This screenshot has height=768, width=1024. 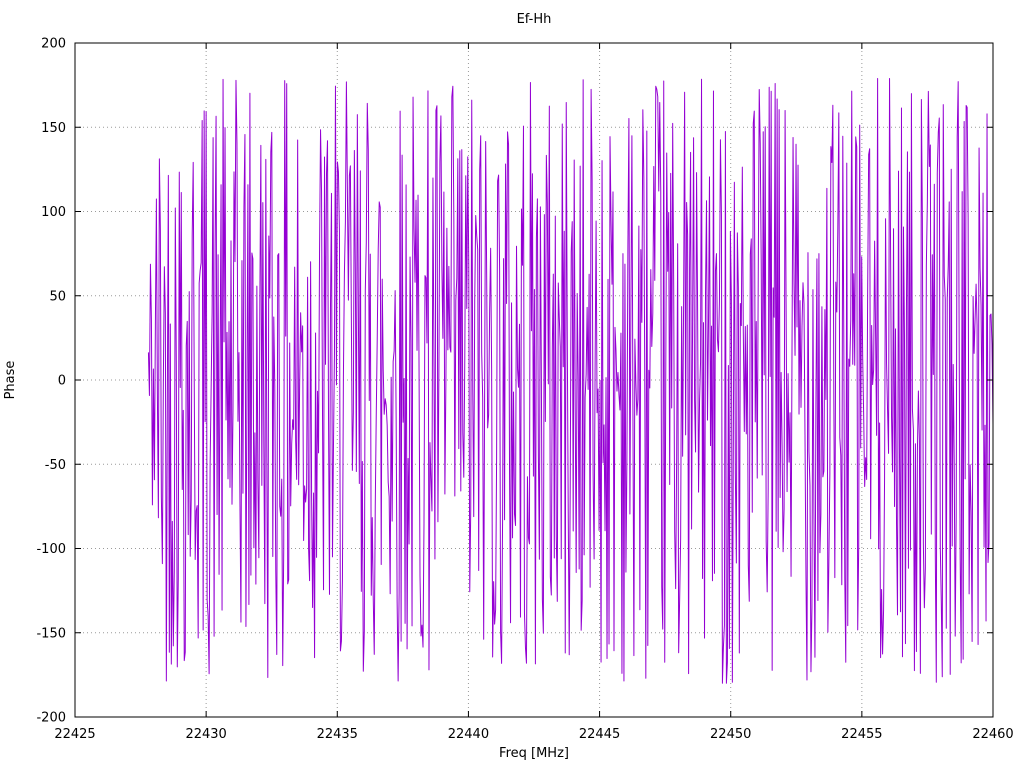 What do you see at coordinates (62, 381) in the screenshot?
I see `y-tick-label: 0` at bounding box center [62, 381].